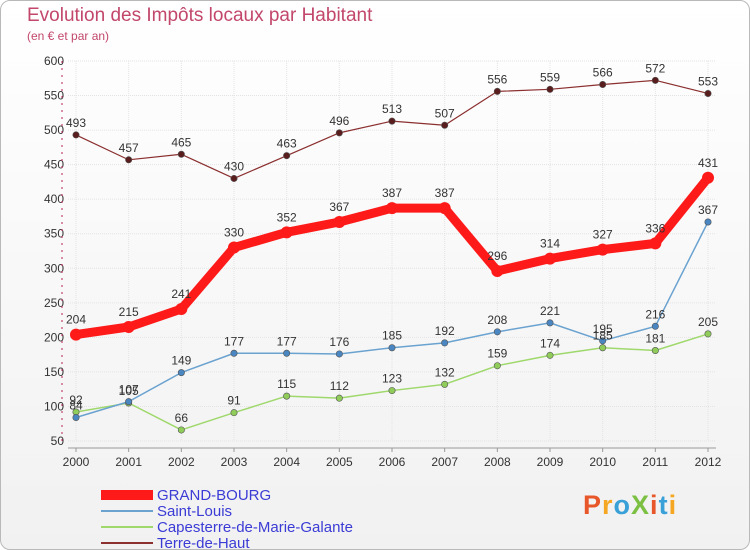 This screenshot has height=550, width=750. What do you see at coordinates (129, 312) in the screenshot?
I see `data-label: 215` at bounding box center [129, 312].